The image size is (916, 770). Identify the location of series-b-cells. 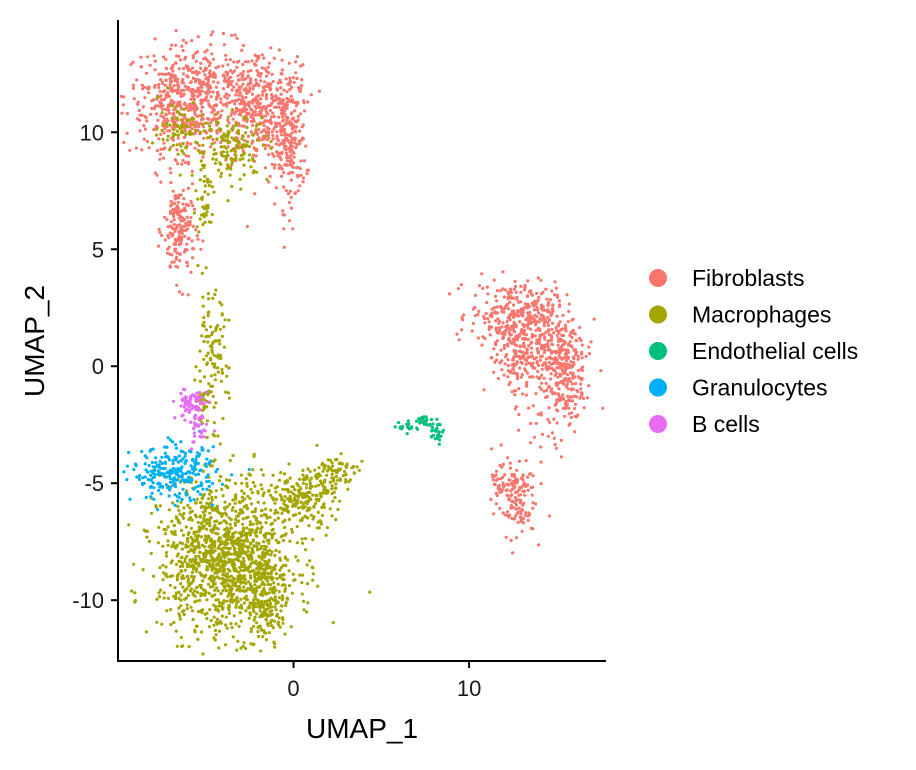
(194, 419).